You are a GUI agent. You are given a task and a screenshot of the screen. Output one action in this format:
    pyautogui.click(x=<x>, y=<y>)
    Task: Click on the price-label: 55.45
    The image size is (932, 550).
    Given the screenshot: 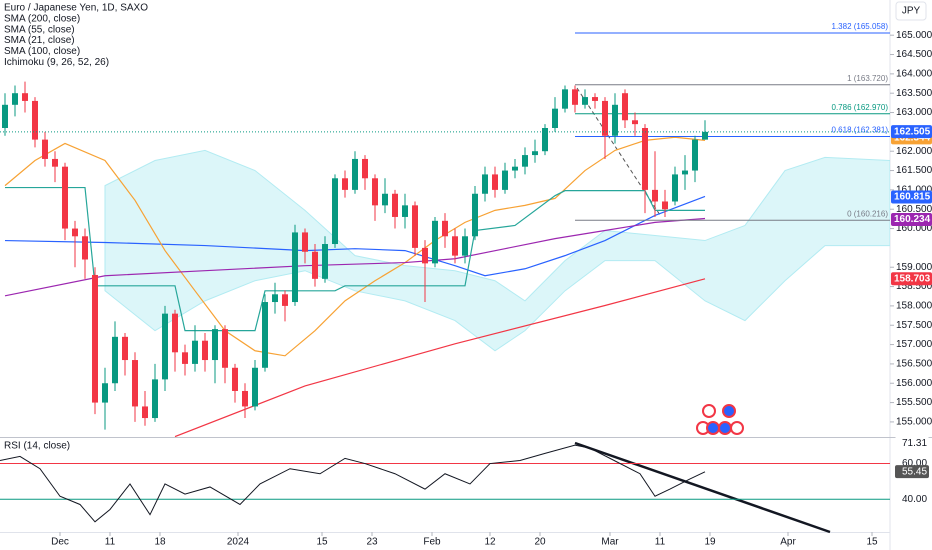 What is the action you would take?
    pyautogui.click(x=914, y=471)
    